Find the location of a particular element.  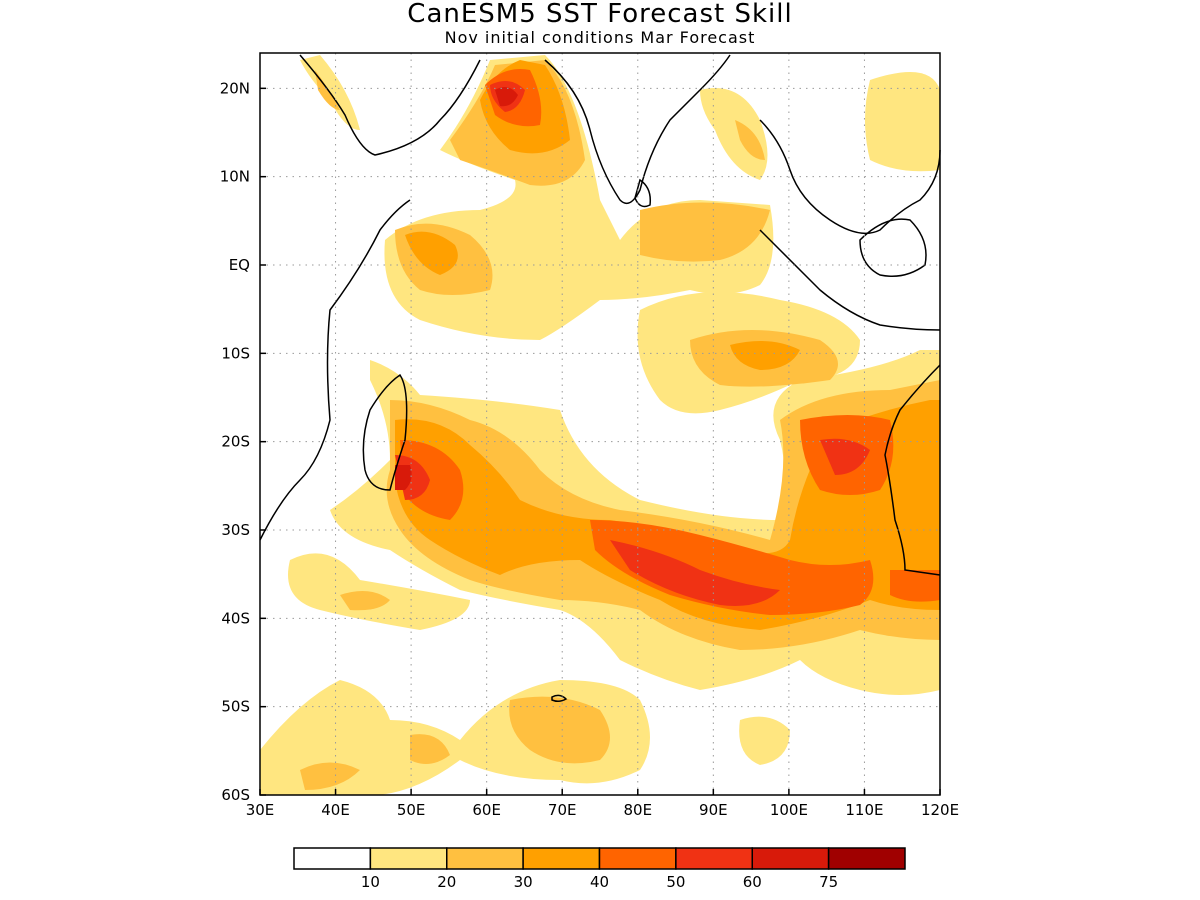

x-tick-label: 80E is located at coordinates (637, 810).